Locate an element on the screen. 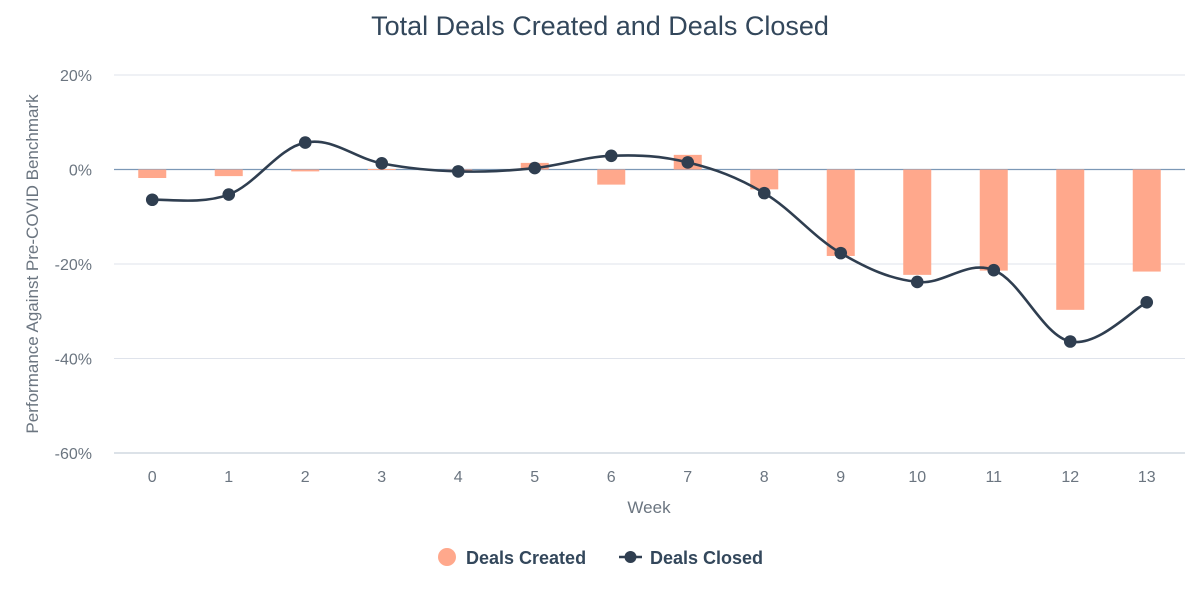 Image resolution: width=1200 pixels, height=600 pixels. y-tick-label-20: 20% is located at coordinates (76, 76).